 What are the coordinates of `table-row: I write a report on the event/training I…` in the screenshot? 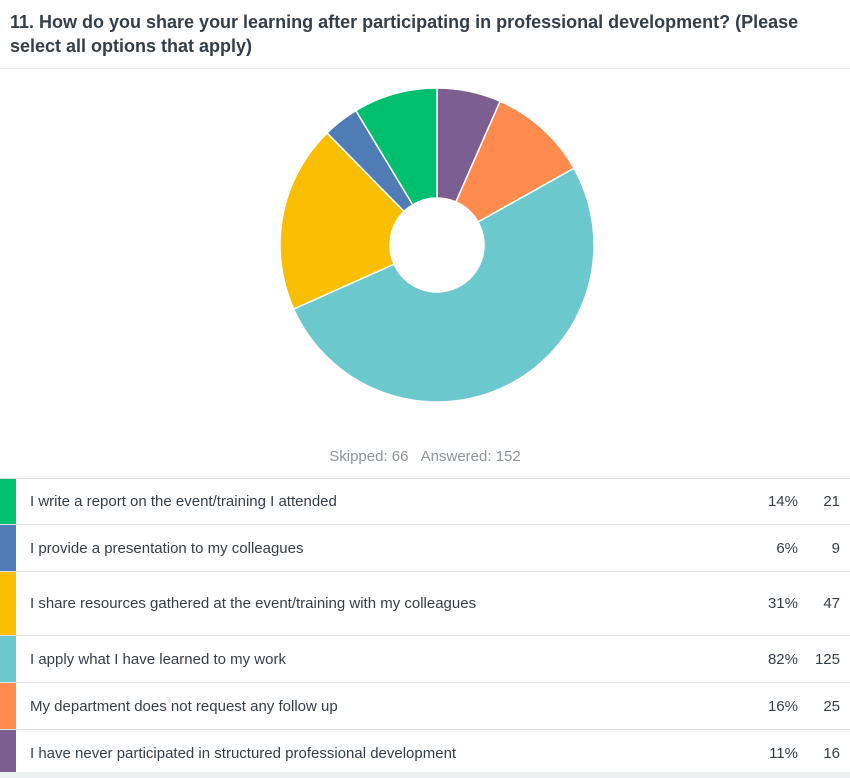 It's located at (425, 502).